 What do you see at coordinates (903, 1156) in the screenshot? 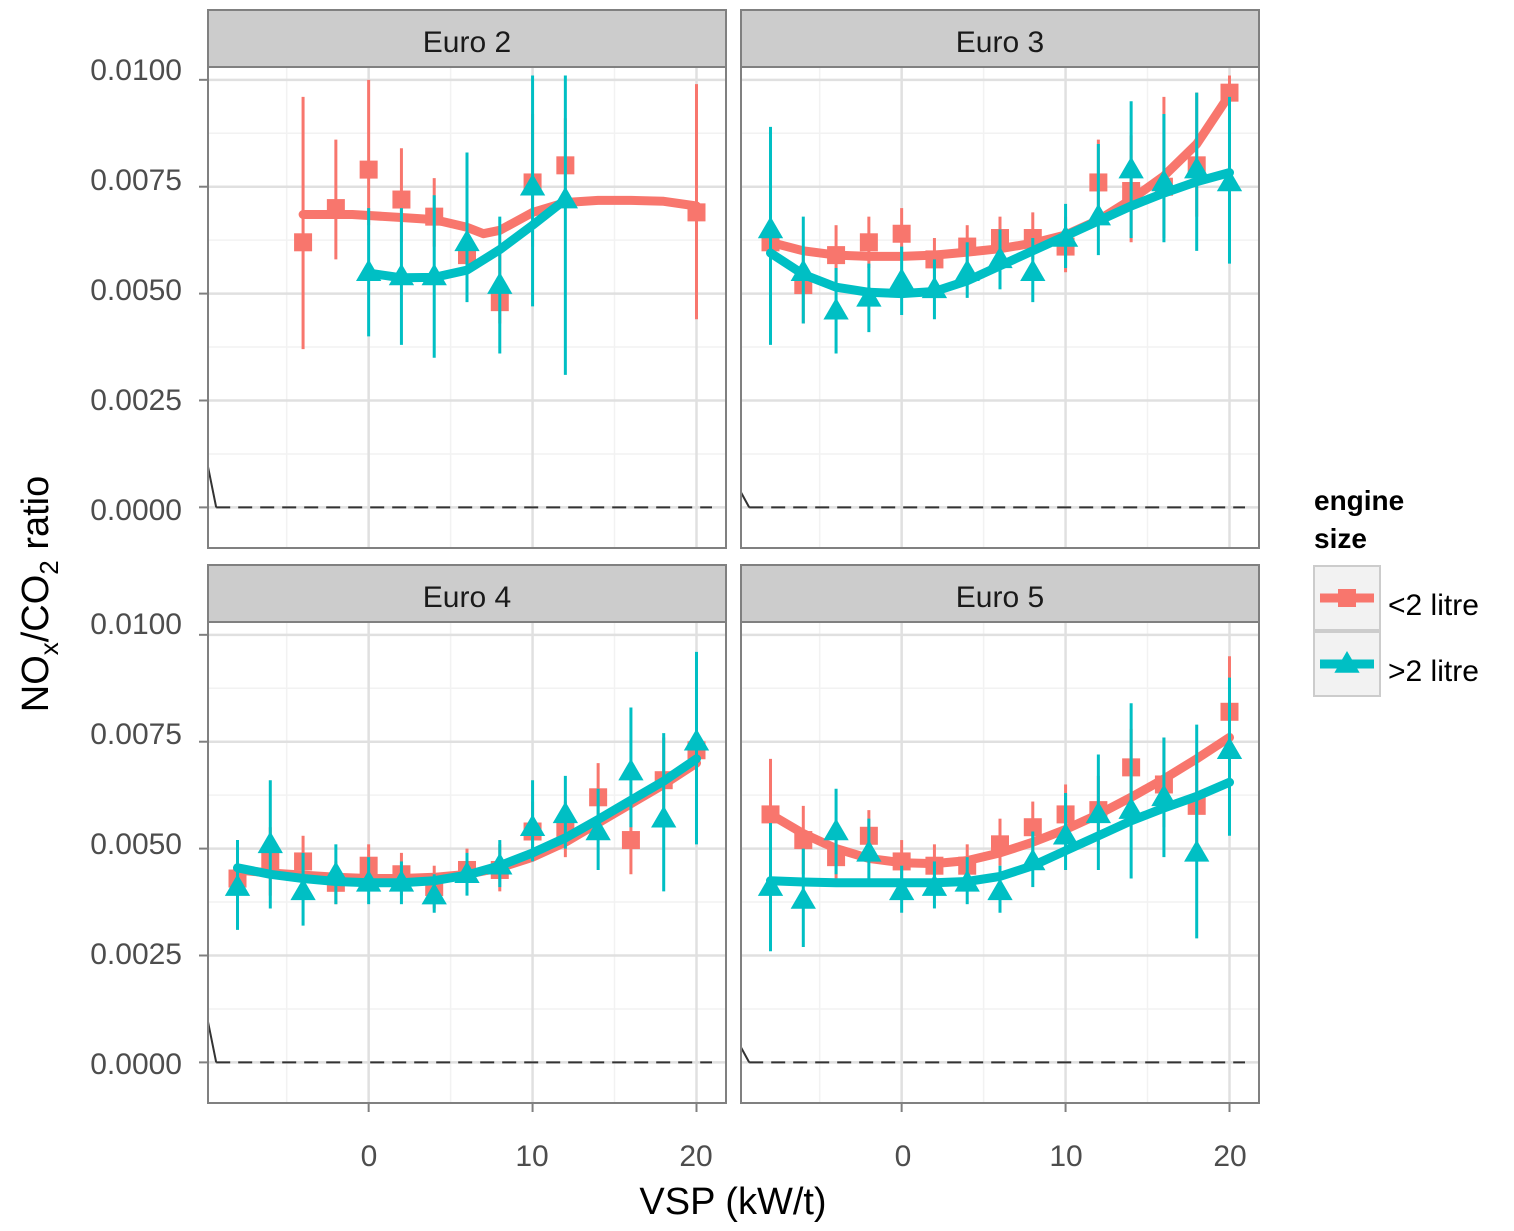
I see `x-tick-label: 0` at bounding box center [903, 1156].